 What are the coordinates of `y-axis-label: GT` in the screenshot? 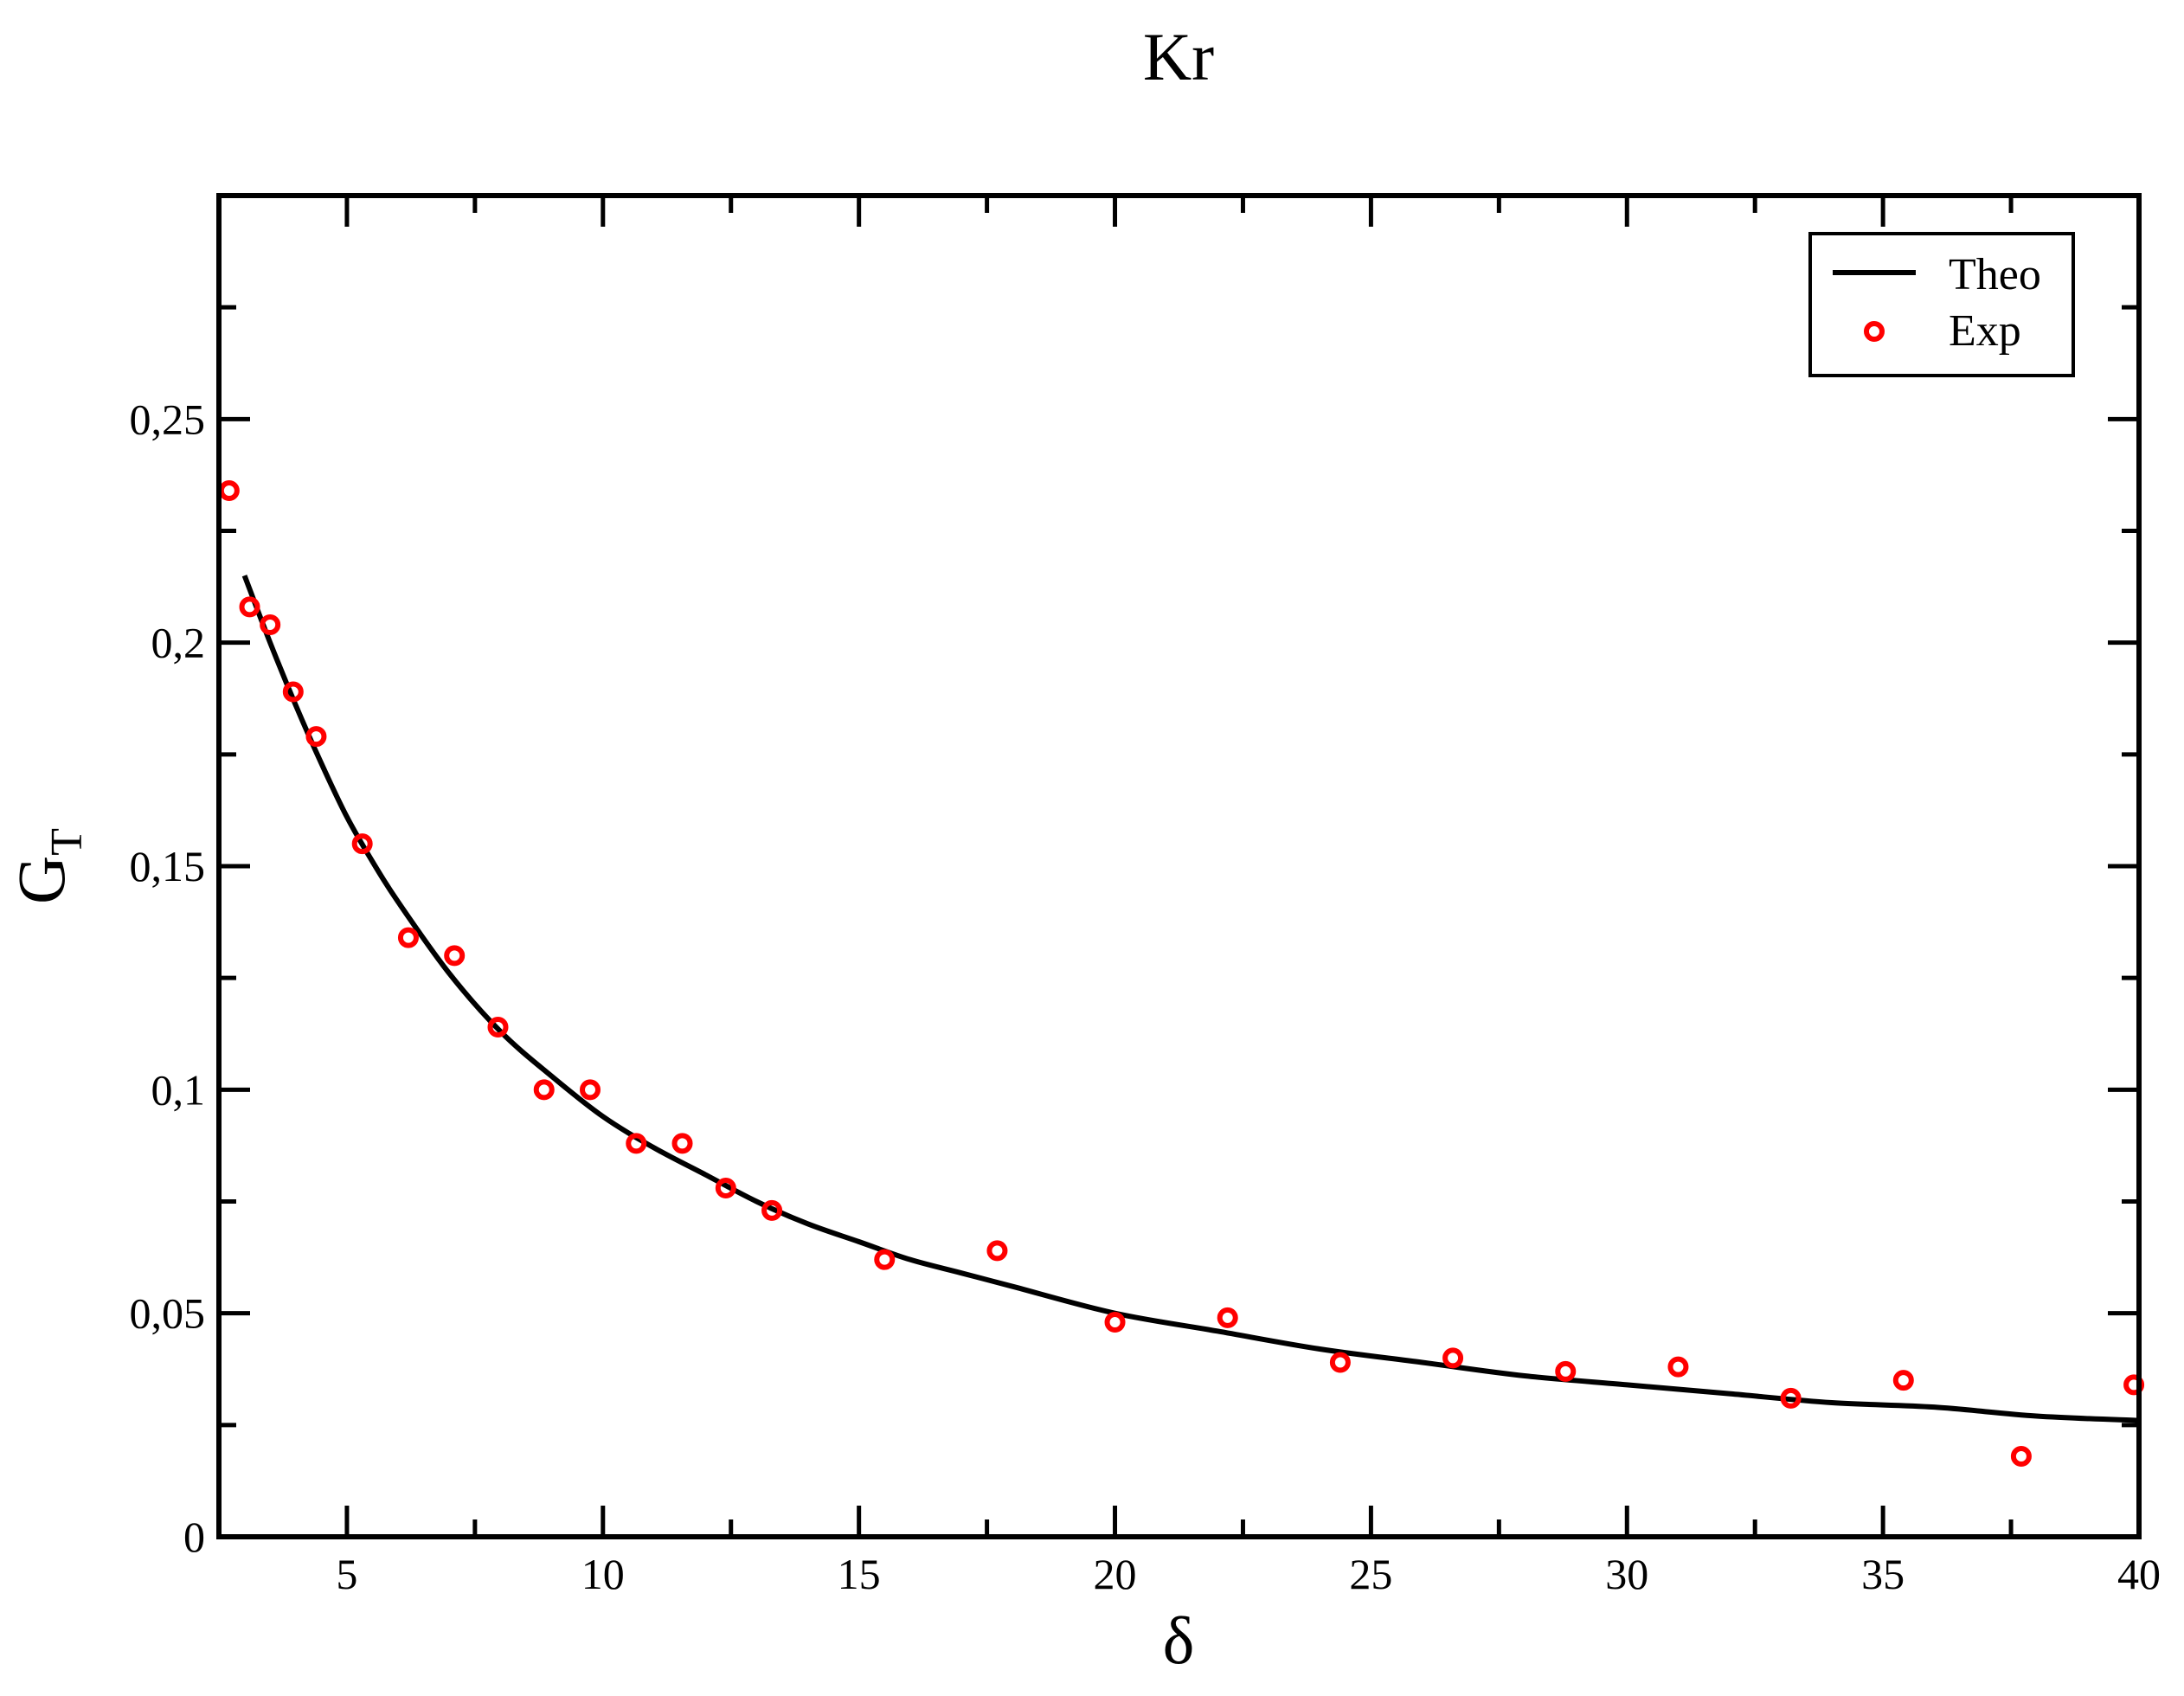 It's located at (47, 866).